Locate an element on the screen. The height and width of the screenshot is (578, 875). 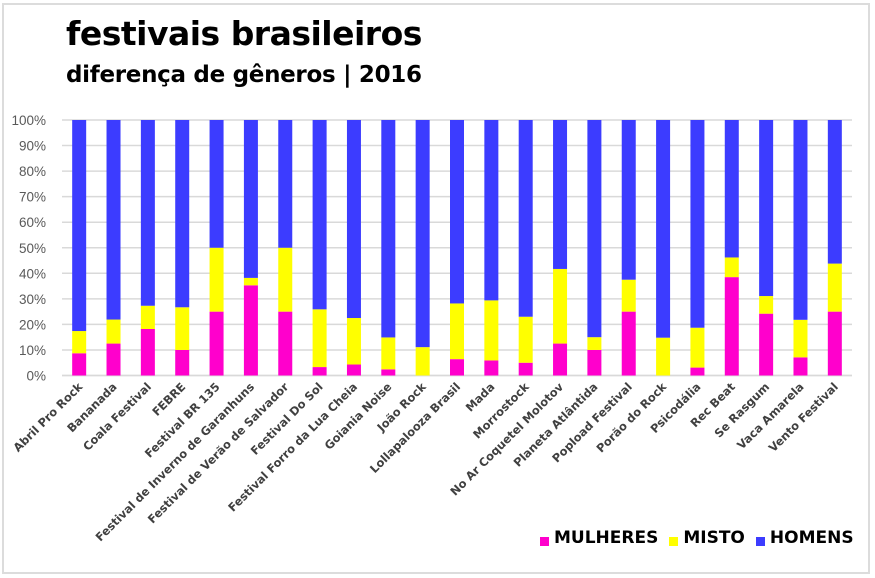
y-tick-label: 70% is located at coordinates (32, 197).